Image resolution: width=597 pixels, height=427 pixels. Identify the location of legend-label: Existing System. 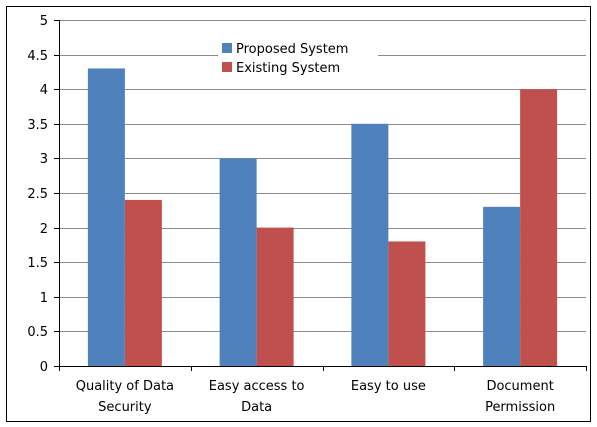
(288, 68).